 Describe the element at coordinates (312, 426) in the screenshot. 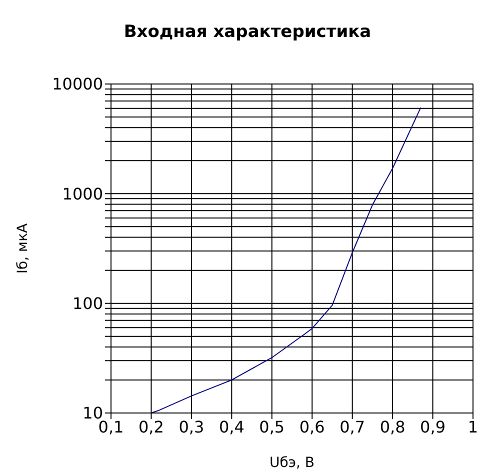

I see `x-tick-label: 0,6` at that location.